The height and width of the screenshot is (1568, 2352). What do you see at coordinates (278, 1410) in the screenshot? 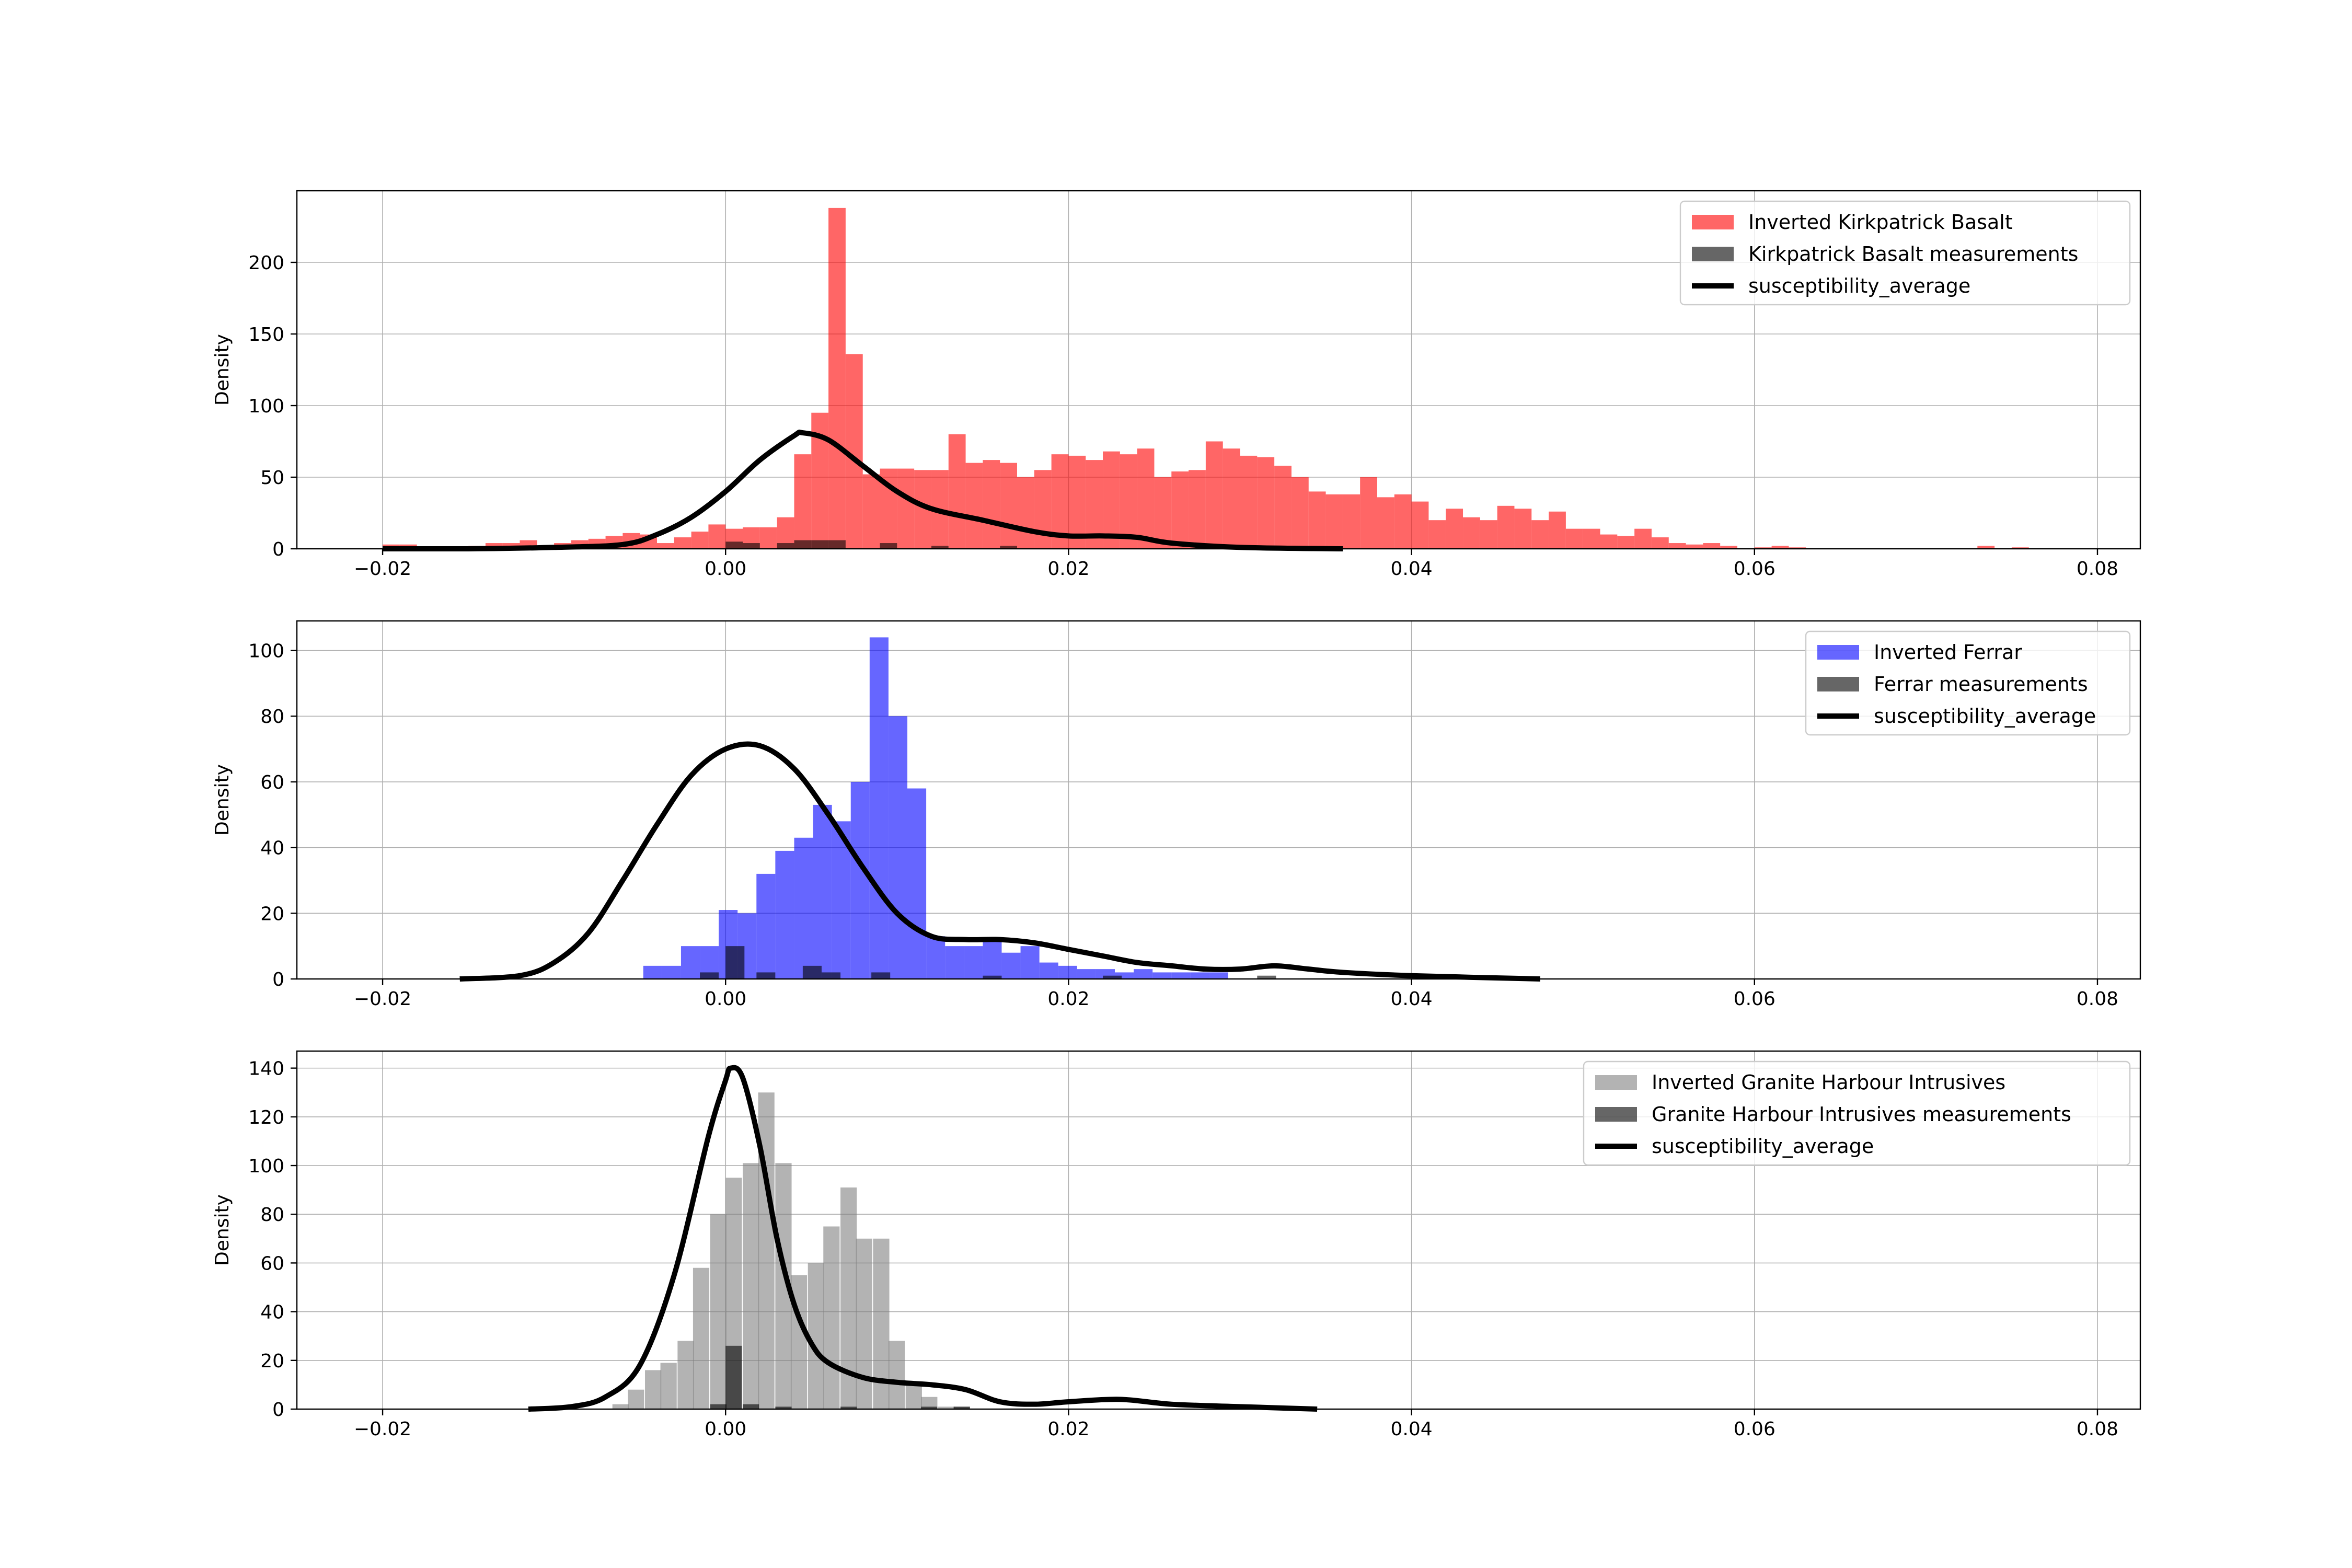
I see `y-tick-label: 0` at bounding box center [278, 1410].